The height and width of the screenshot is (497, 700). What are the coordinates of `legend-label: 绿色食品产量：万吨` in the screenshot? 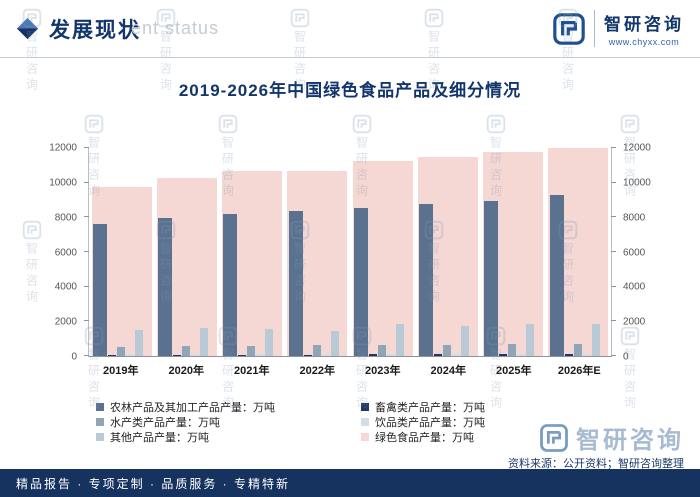 It's located at (424, 437).